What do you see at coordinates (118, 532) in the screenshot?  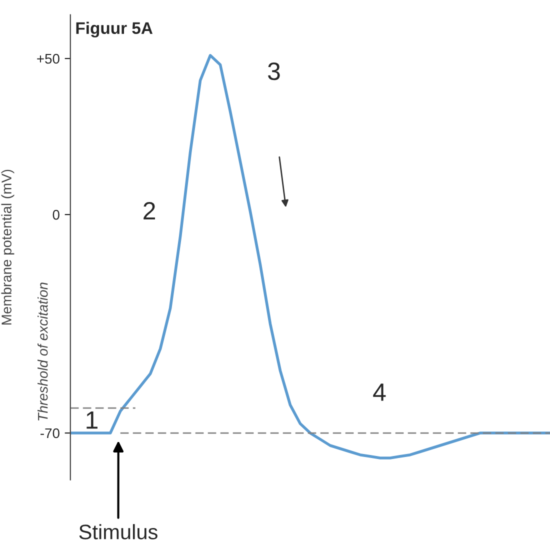 I see `text: Stimulus` at bounding box center [118, 532].